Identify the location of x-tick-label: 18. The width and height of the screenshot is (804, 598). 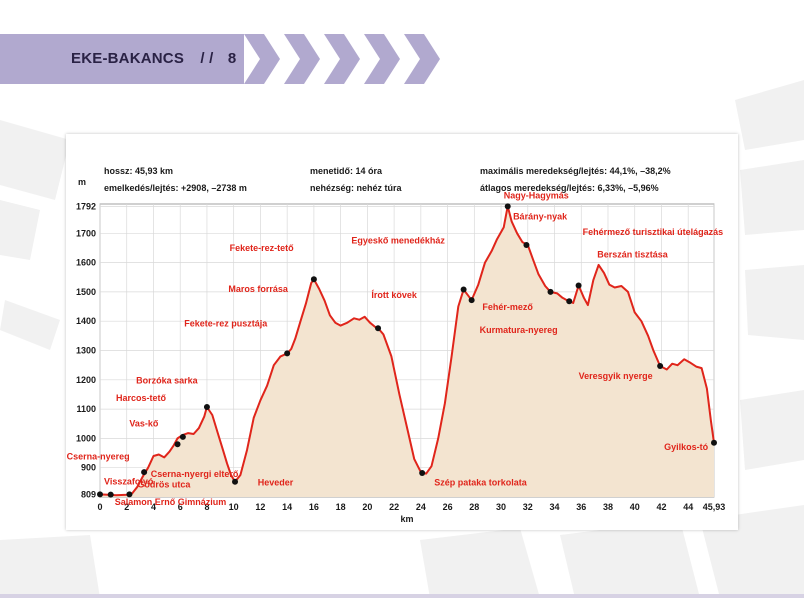
(341, 507).